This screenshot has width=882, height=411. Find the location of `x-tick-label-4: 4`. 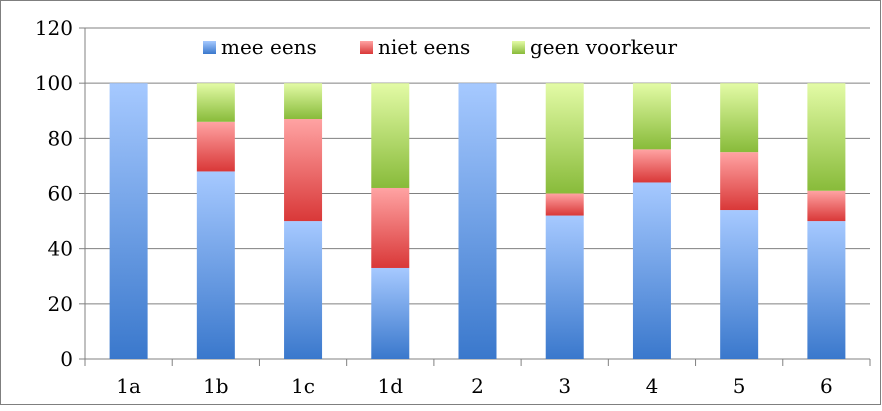

x-tick-label-4: 4 is located at coordinates (652, 386).